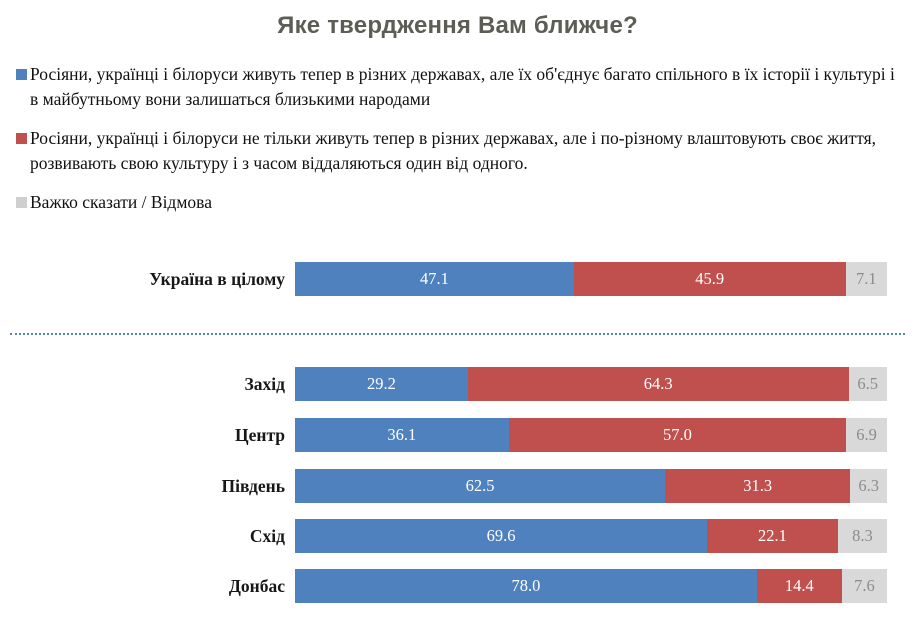 Image resolution: width=915 pixels, height=620 pixels. What do you see at coordinates (21, 138) in the screenshot?
I see `legend-swatch-red-icon` at bounding box center [21, 138].